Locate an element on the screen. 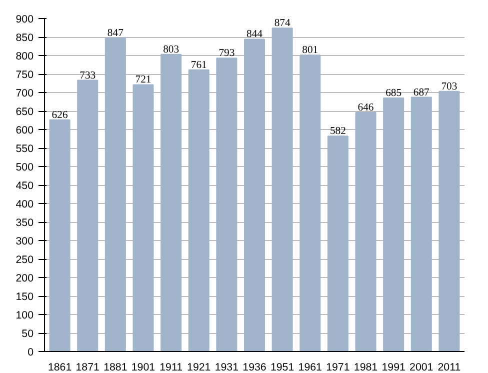  y-tick-label: 350 is located at coordinates (25, 223).